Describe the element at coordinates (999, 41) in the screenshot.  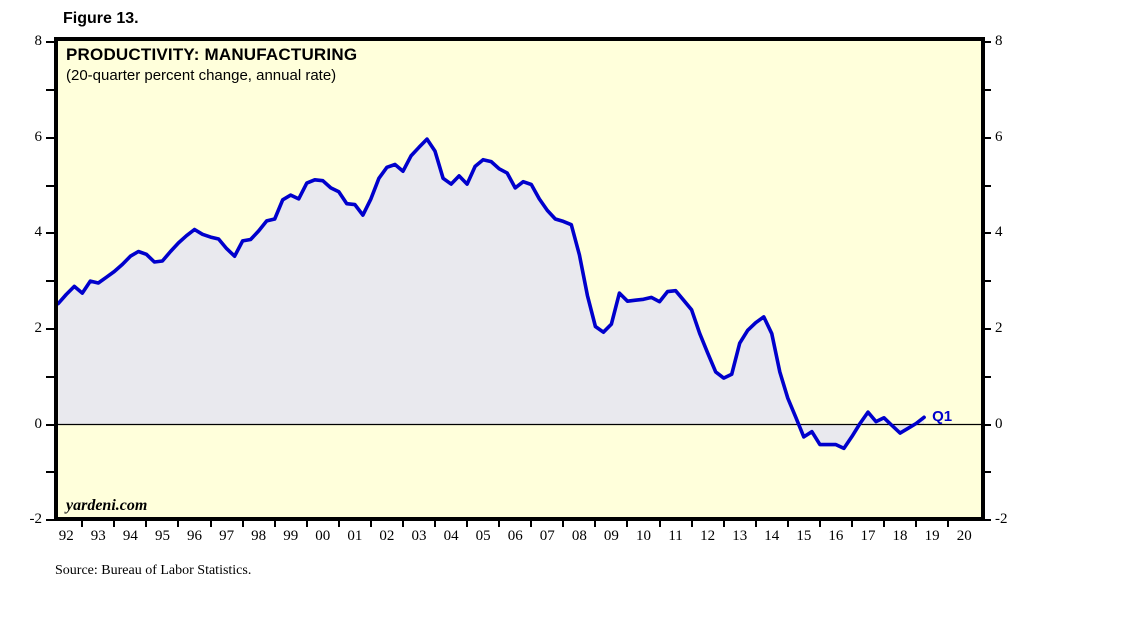
I see `y-axis-label-right: 8` at that location.